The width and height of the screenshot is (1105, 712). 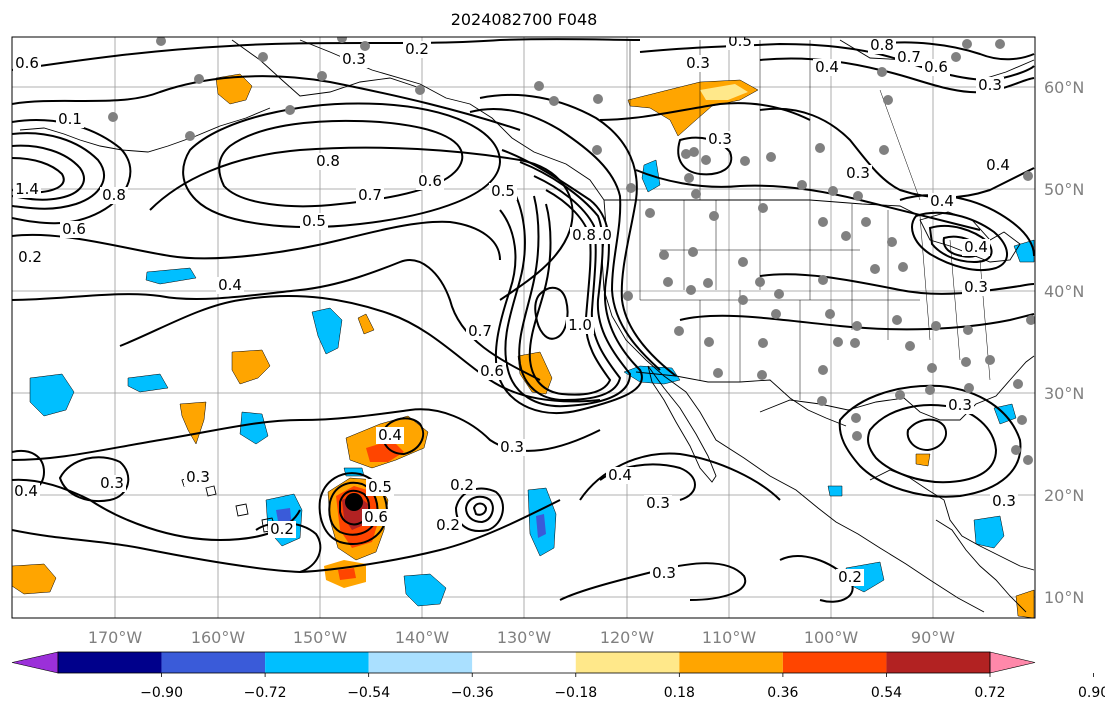 I want to click on cyclone-center-marker, so click(x=354, y=502).